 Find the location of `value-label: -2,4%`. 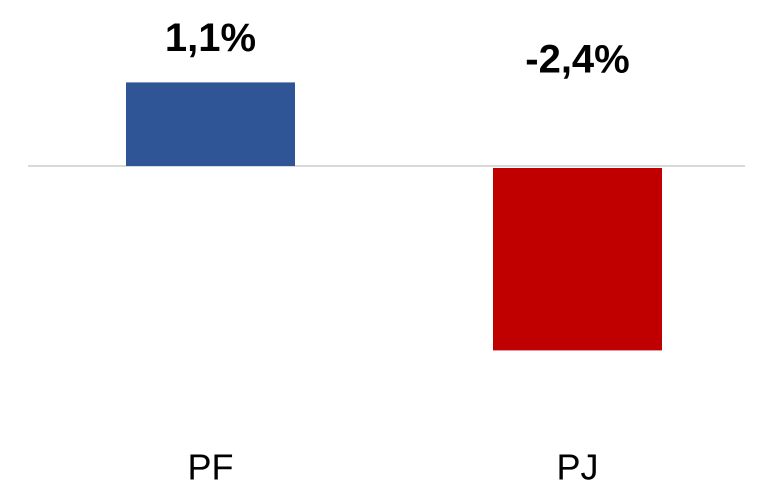

value-label: -2,4% is located at coordinates (577, 60).